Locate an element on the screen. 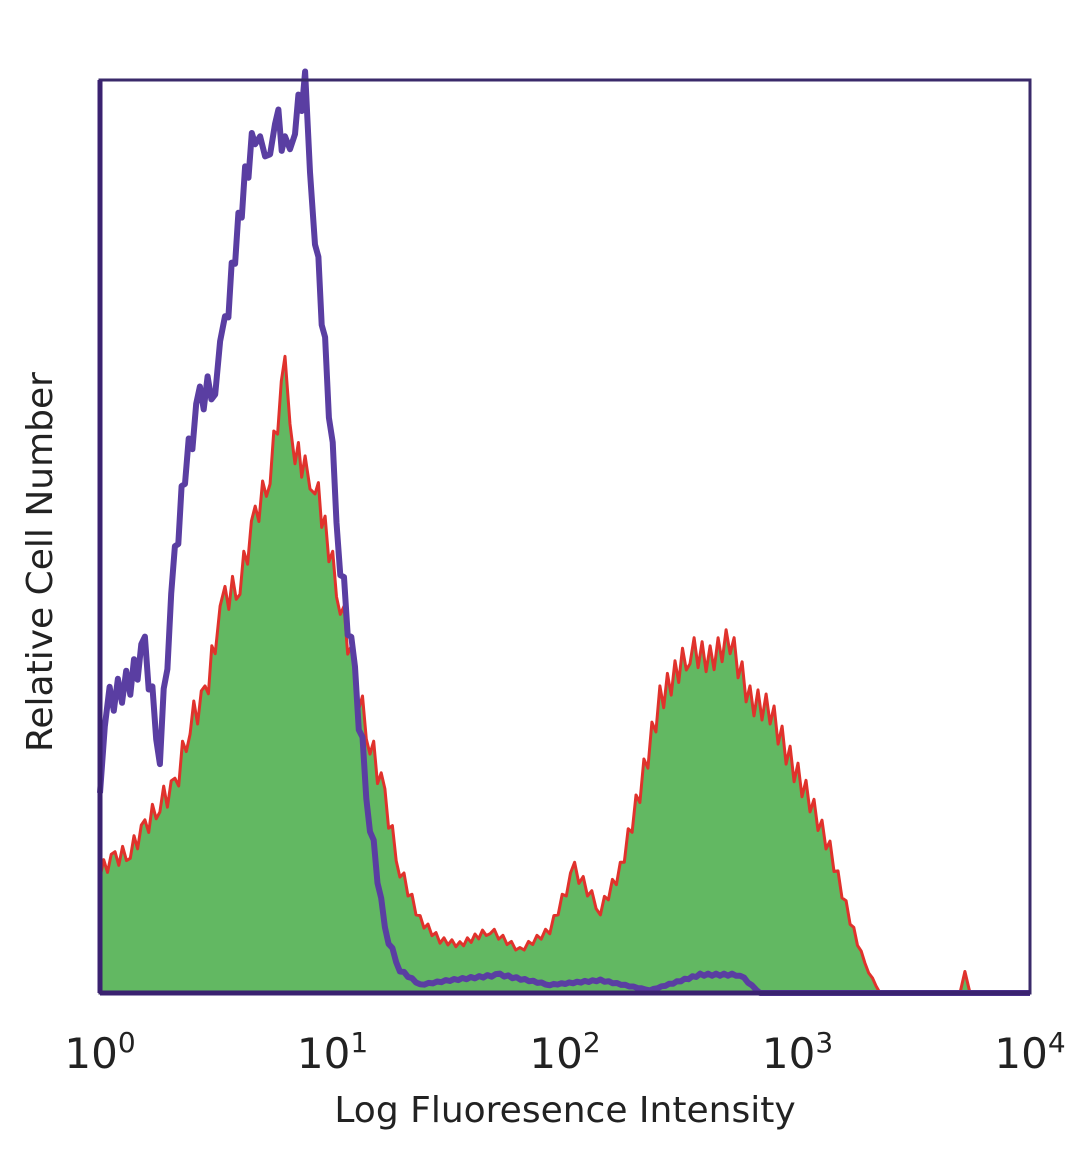  x-tick-labels: 10⁰ 10¹ 10² 10³ 10⁴ is located at coordinates (564, 1052).